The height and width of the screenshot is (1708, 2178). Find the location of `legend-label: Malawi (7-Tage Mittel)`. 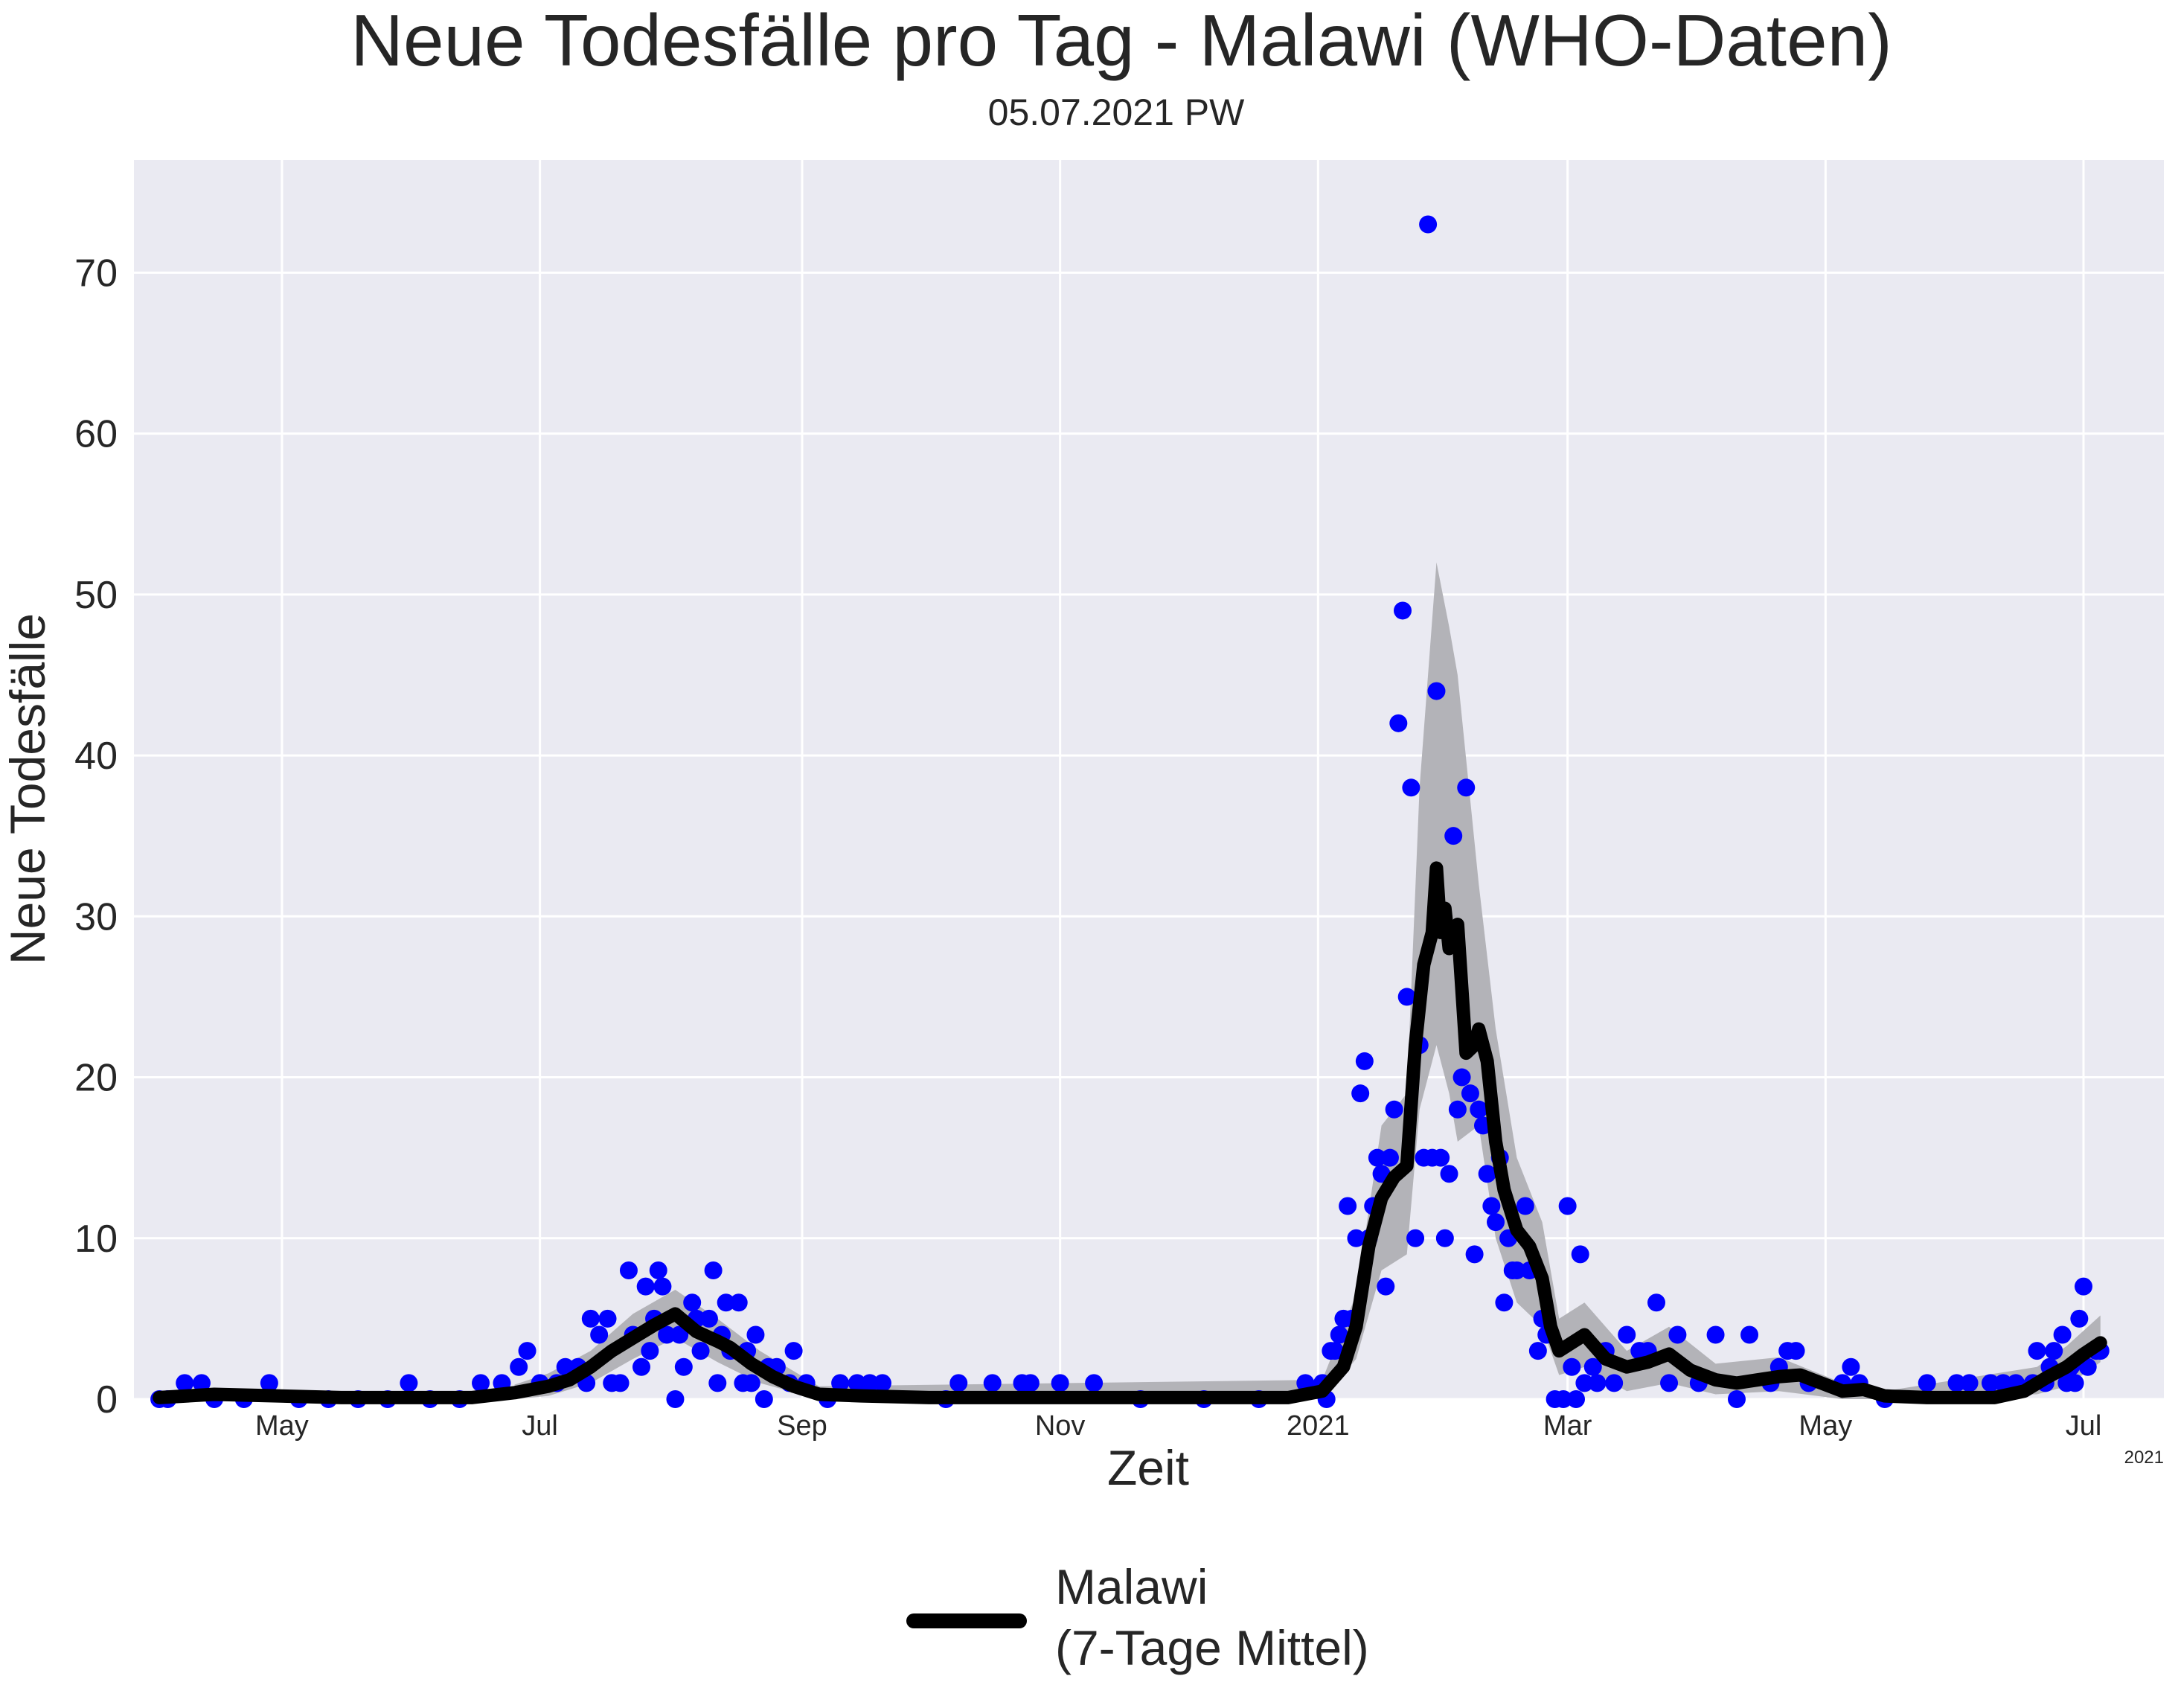

legend-label: Malawi (7-Tage Mittel) is located at coordinates (1212, 1617).